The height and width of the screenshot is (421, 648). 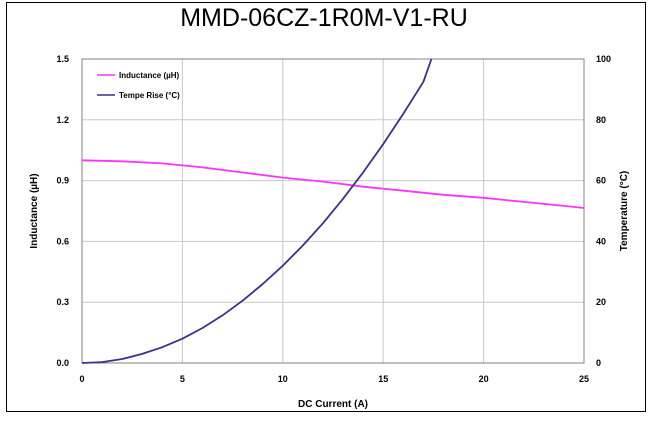 I want to click on x-tick-label: 25, so click(x=584, y=379).